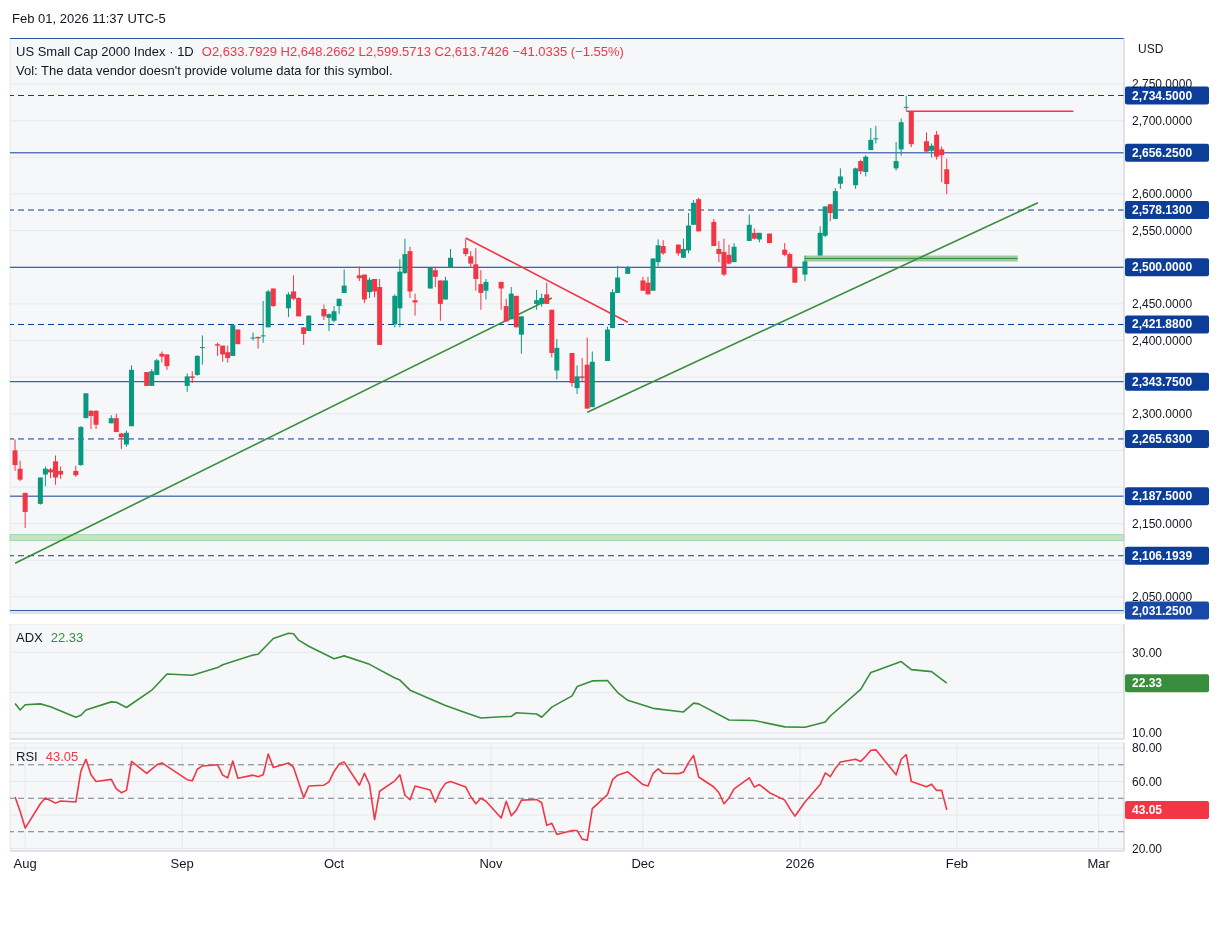 The image size is (1224, 949). Describe the element at coordinates (1162, 496) in the screenshot. I see `ref-line-label: 2,187.5000` at that location.